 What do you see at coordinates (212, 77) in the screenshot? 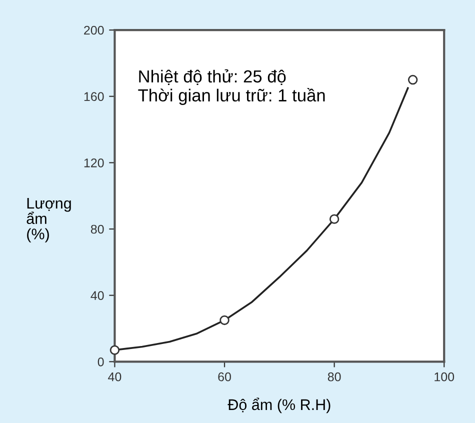
I see `annotation: Nhiệt độ thử: 25 độ` at bounding box center [212, 77].